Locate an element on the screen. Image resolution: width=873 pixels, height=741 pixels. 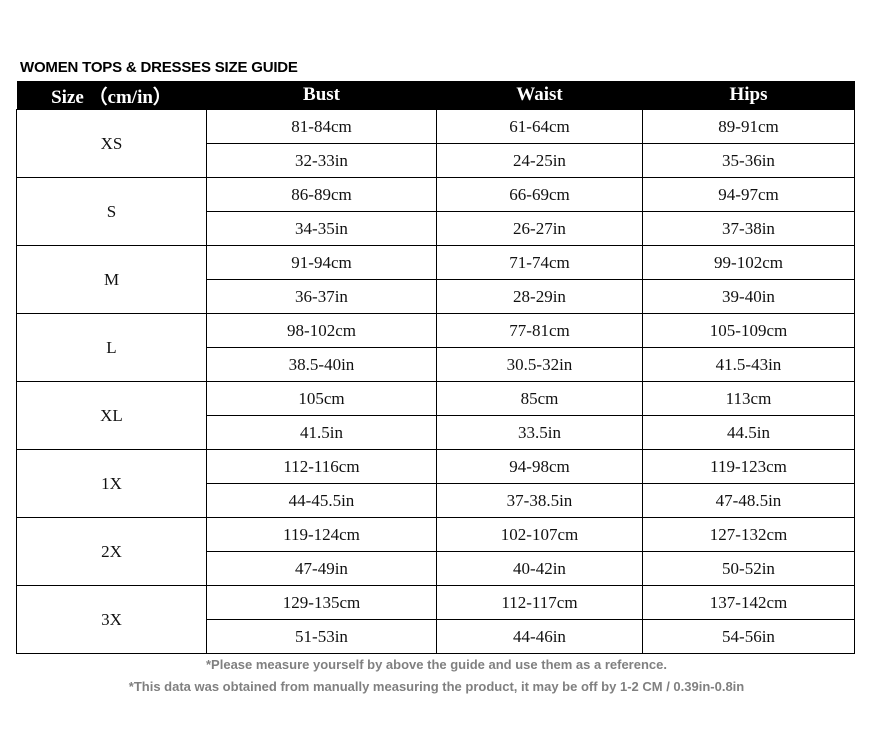
table-row-in: 44-45.5in 37-38.5in 47-48.5in is located at coordinates (436, 500).